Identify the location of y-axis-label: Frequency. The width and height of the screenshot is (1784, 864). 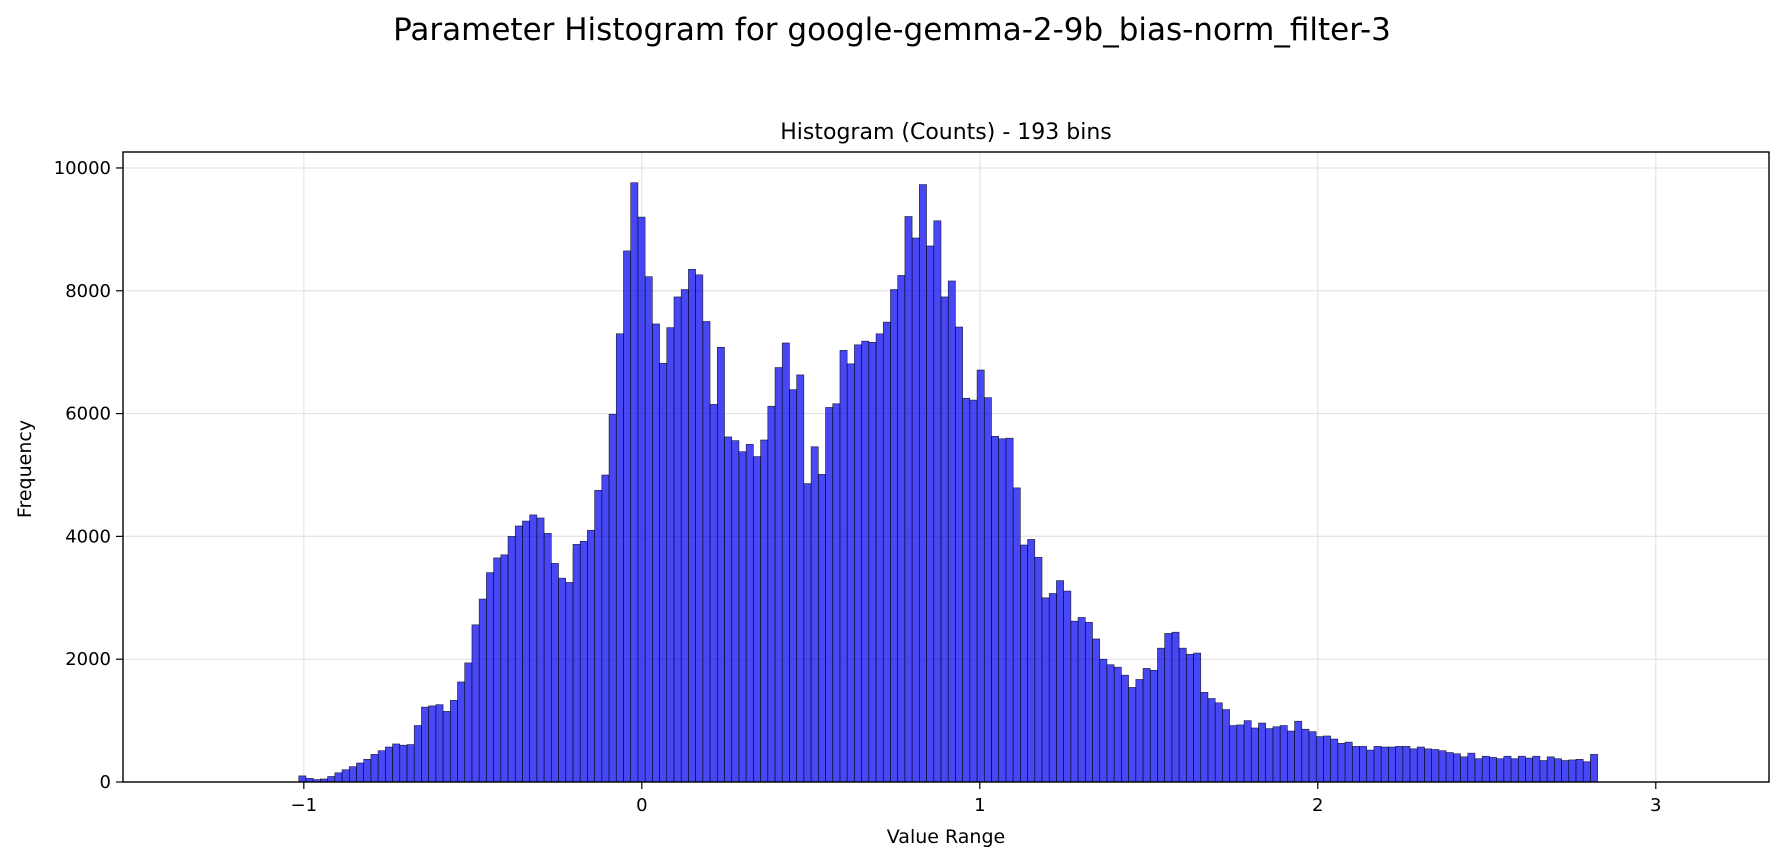
(25, 469).